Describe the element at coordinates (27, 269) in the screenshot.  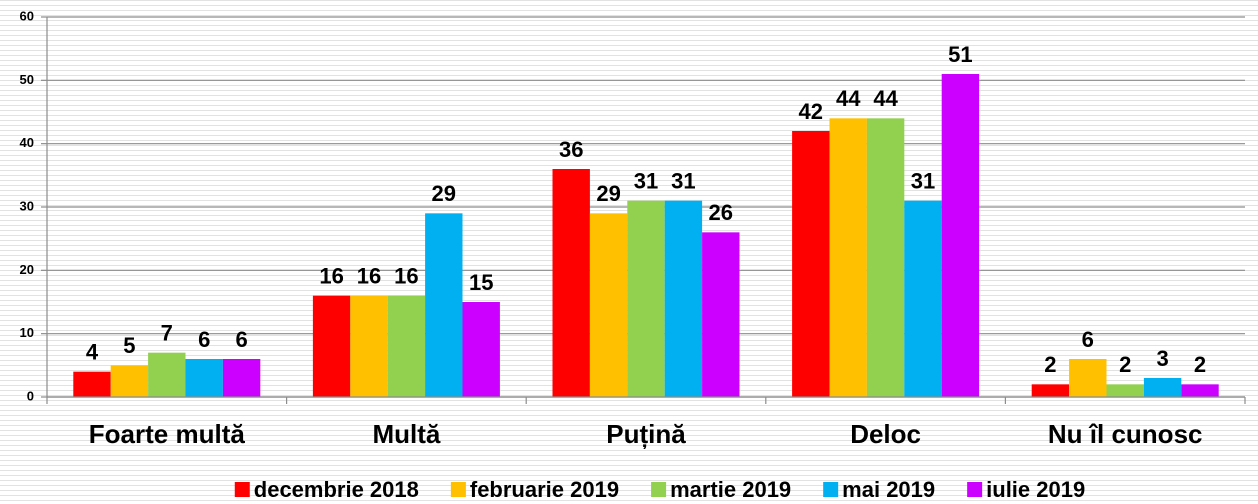
I see `y-tick-label: 20` at that location.